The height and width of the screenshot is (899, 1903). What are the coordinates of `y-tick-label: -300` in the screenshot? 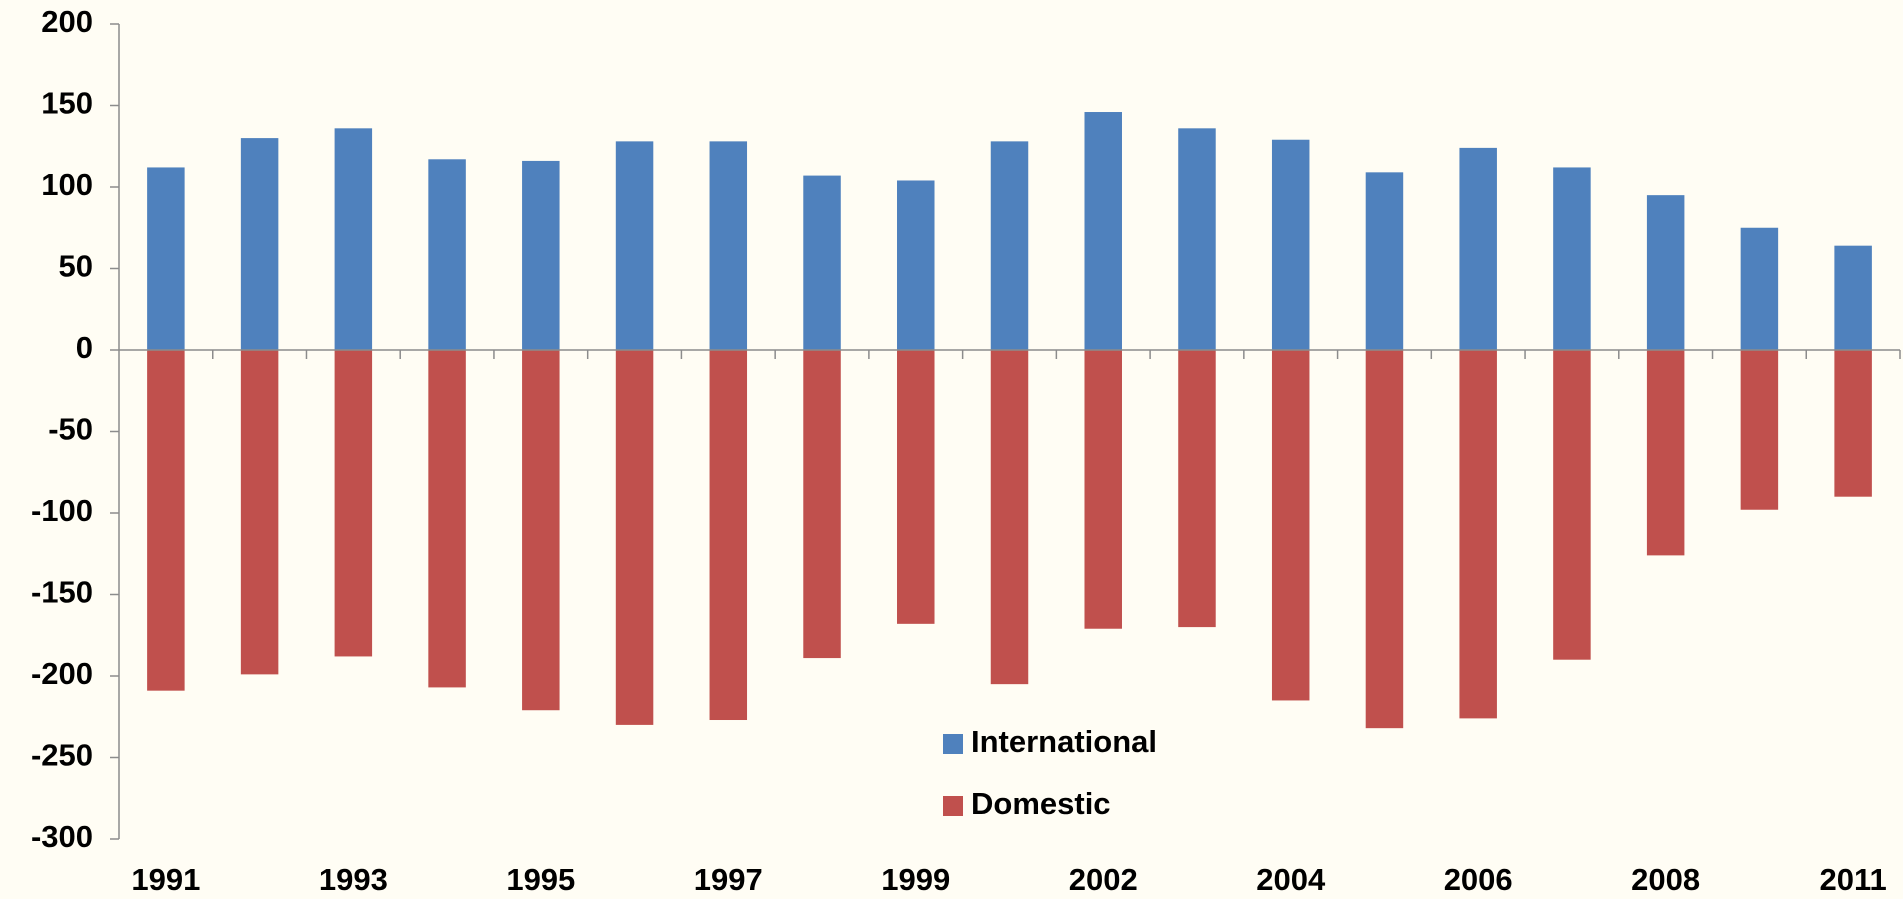 It's located at (62, 836).